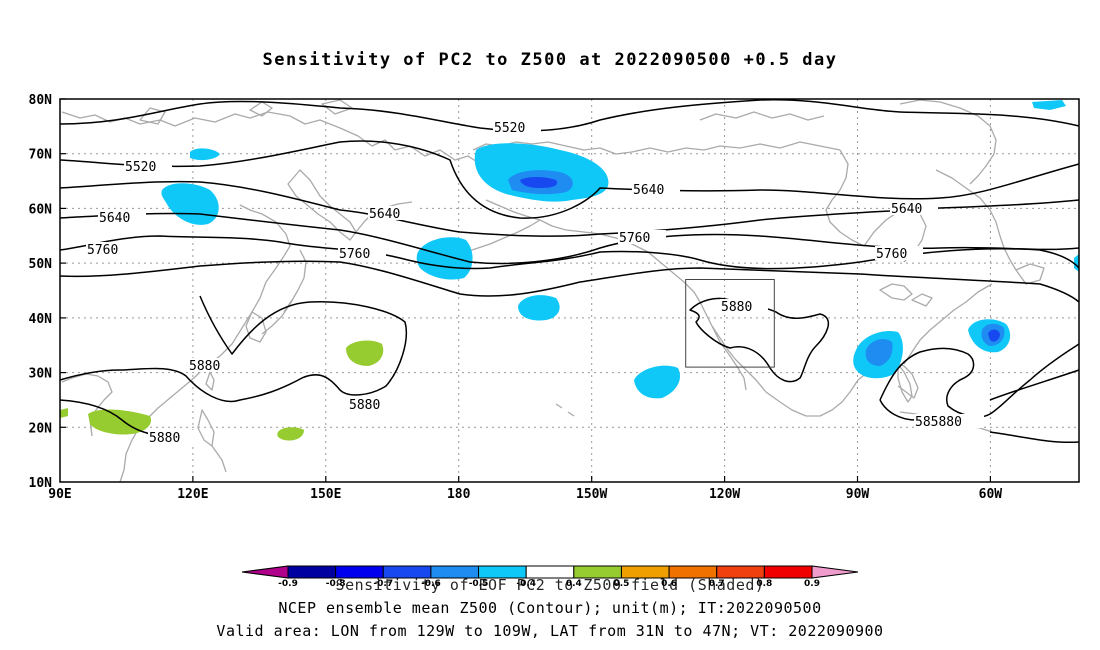 This screenshot has width=1100, height=650. Describe the element at coordinates (41, 319) in the screenshot. I see `lat-tick-40n: 40N` at that location.